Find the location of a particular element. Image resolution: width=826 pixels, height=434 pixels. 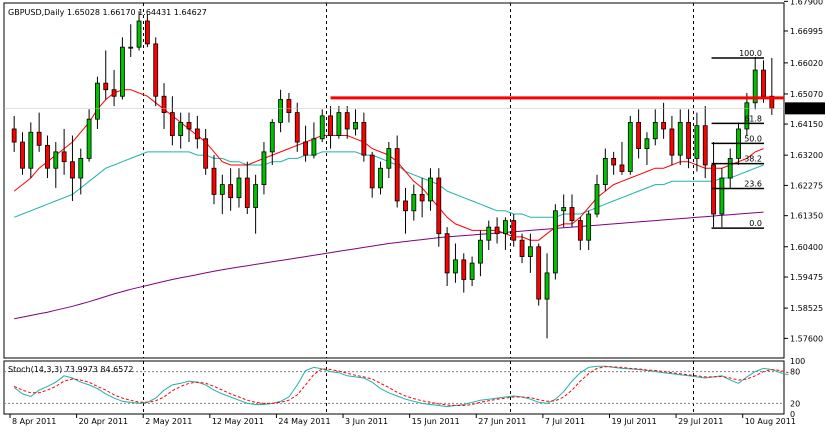

x-tick-label: 24 May 2011 is located at coordinates (304, 421).